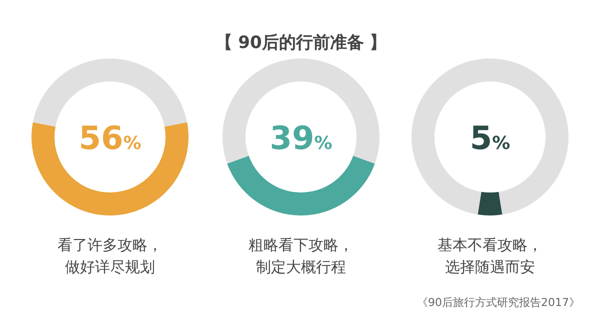 This screenshot has width=592, height=321. What do you see at coordinates (110, 138) in the screenshot?
I see `data-label: 56%` at bounding box center [110, 138].